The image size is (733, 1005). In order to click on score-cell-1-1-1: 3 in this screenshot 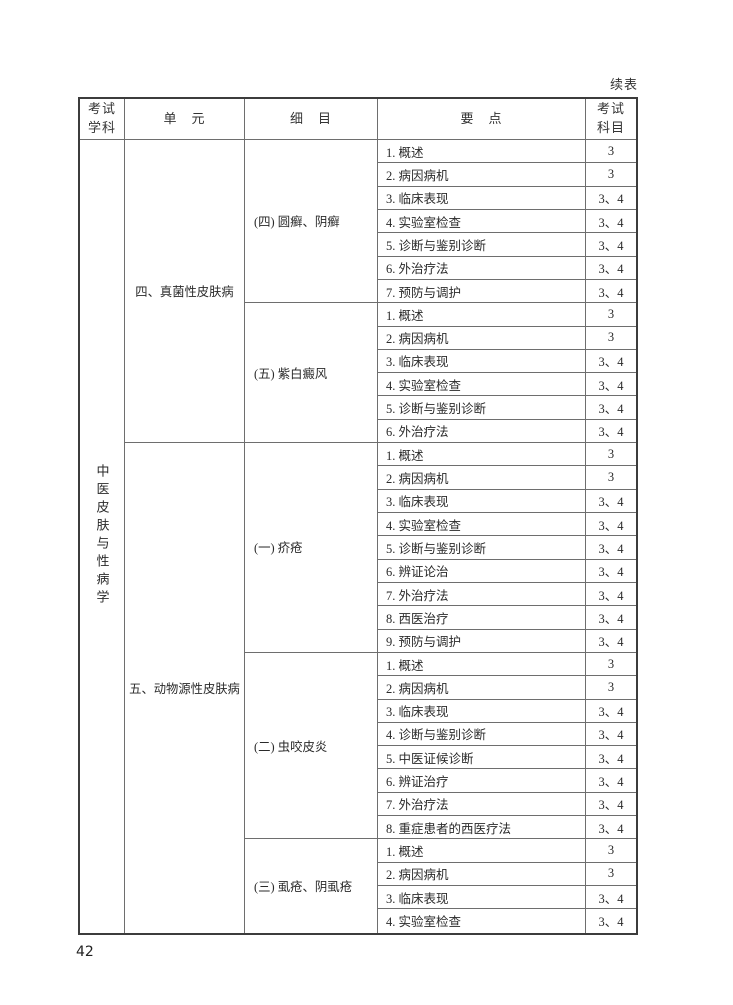, I will do `click(611, 688)`.